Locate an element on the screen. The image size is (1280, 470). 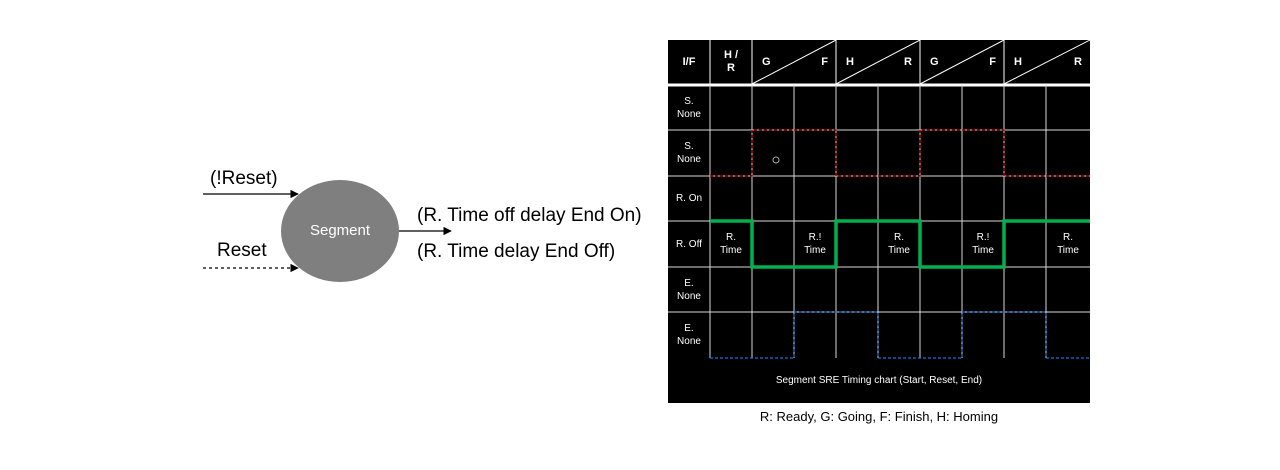
header-group-4-right: R is located at coordinates (1078, 62).